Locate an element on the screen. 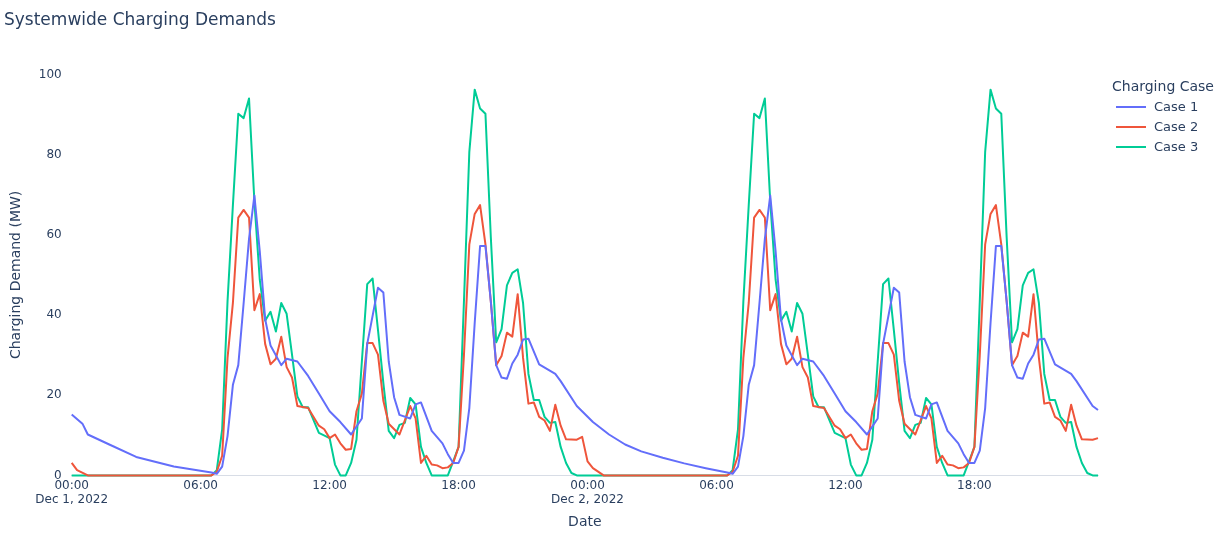 This screenshot has height=537, width=1228. x-axis-title: Date is located at coordinates (585, 521).